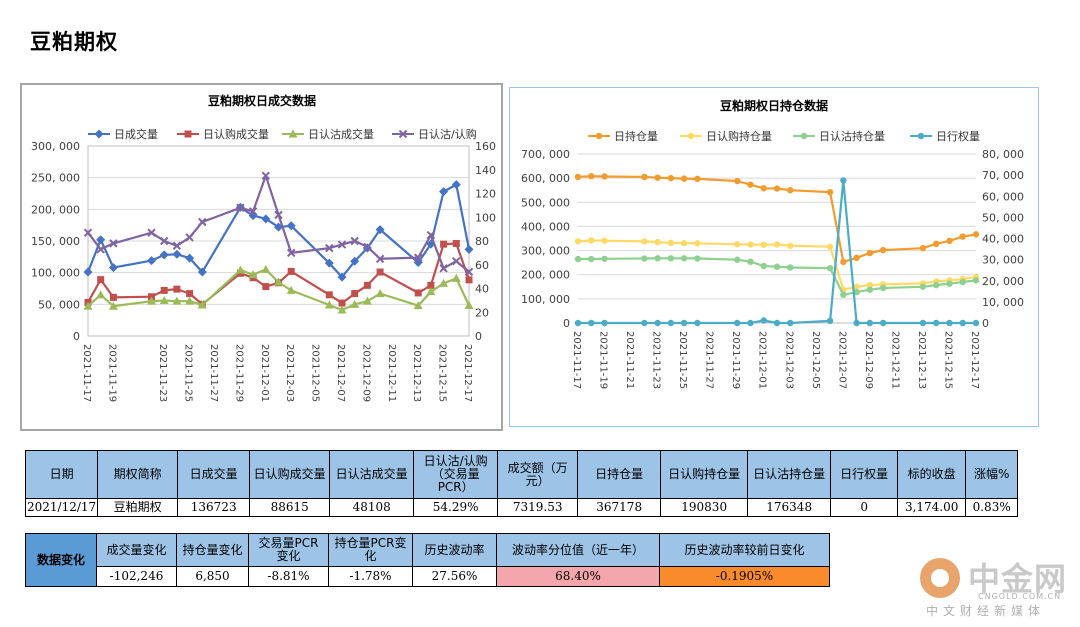  Describe the element at coordinates (545, 299) in the screenshot. I see `y-left-tick-label: 100, 000` at that location.